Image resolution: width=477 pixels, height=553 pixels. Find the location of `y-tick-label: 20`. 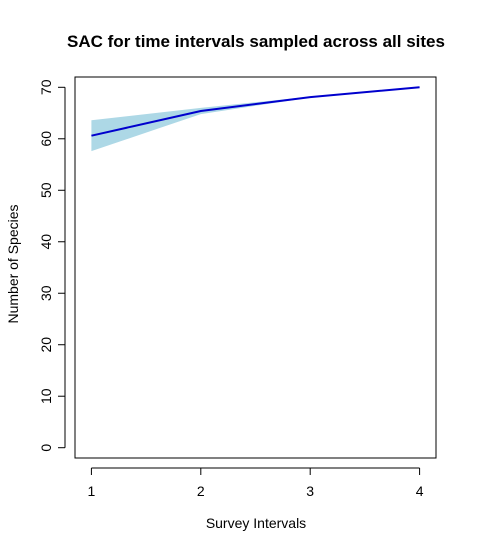

y-tick-label: 20 is located at coordinates (46, 345).